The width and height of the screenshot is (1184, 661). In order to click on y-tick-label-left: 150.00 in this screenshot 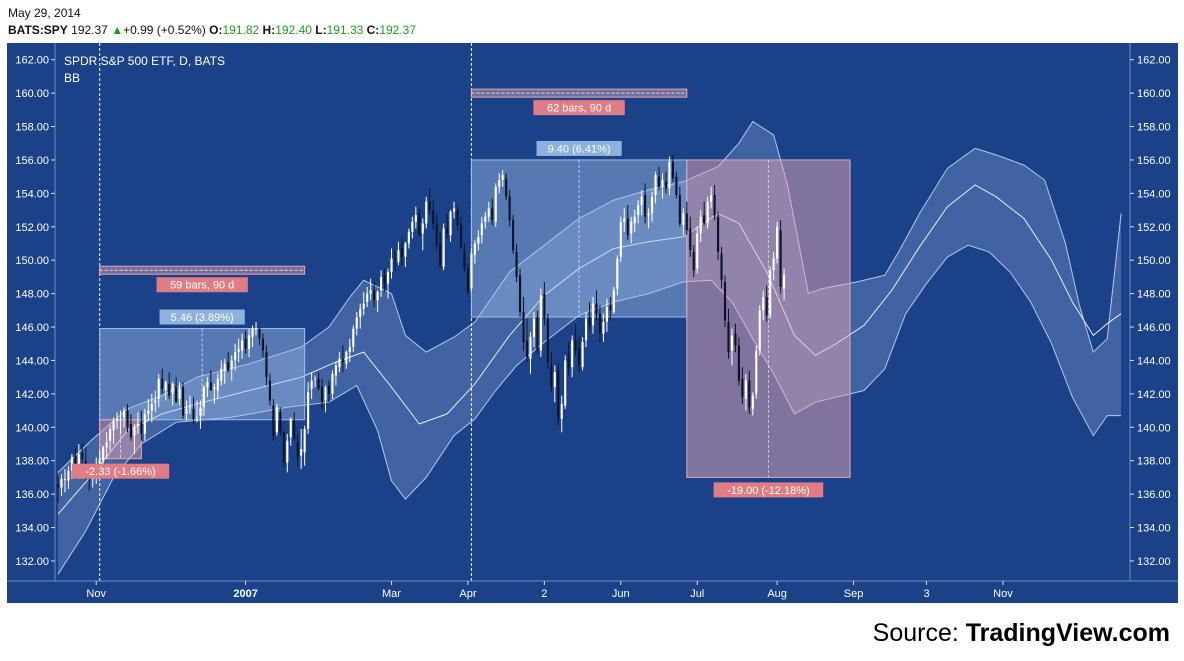, I will do `click(32, 261)`.